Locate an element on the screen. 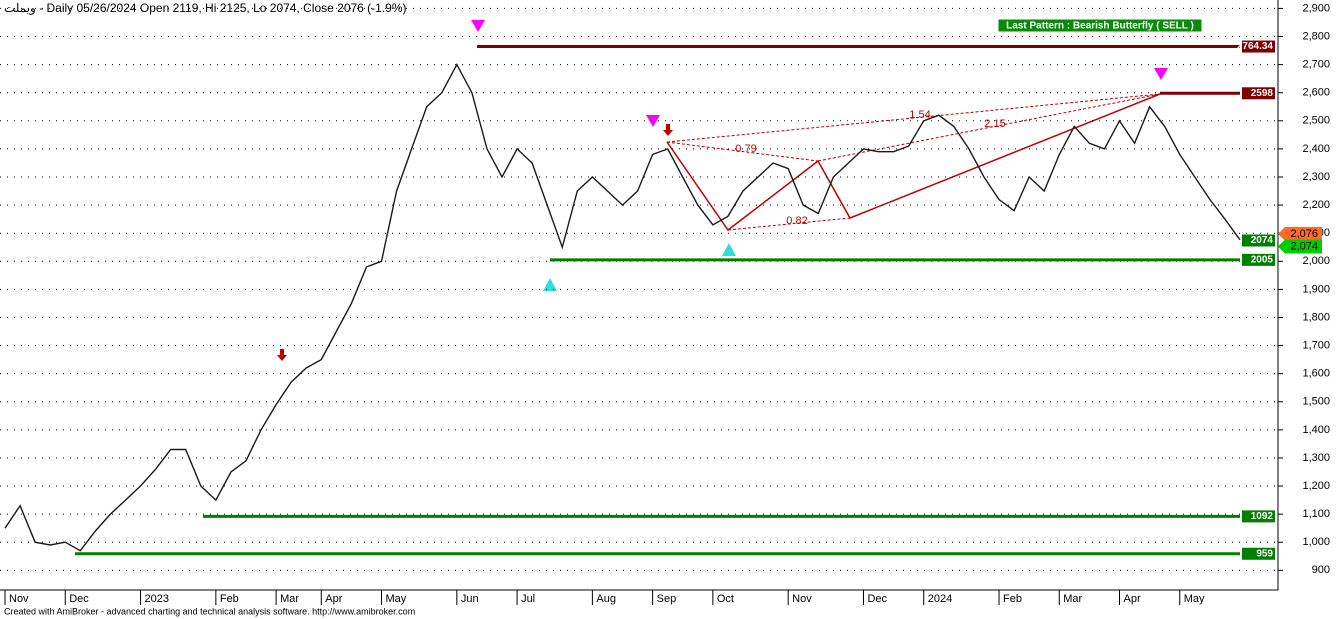  price-label: 2,074 is located at coordinates (1304, 246).